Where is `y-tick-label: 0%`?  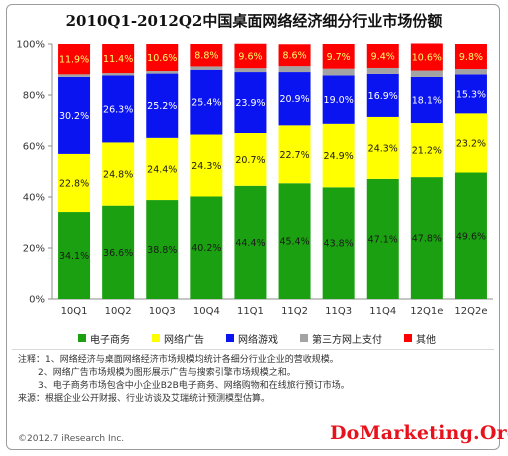 y-tick-label: 0% is located at coordinates (37, 300).